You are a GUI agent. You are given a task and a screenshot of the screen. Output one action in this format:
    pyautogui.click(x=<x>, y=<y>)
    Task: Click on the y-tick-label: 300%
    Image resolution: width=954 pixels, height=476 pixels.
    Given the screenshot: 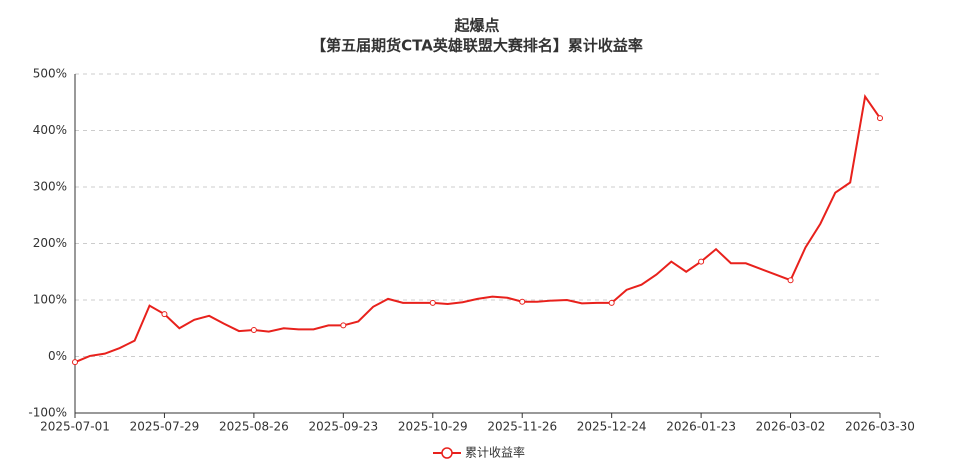 What is the action you would take?
    pyautogui.click(x=50, y=187)
    